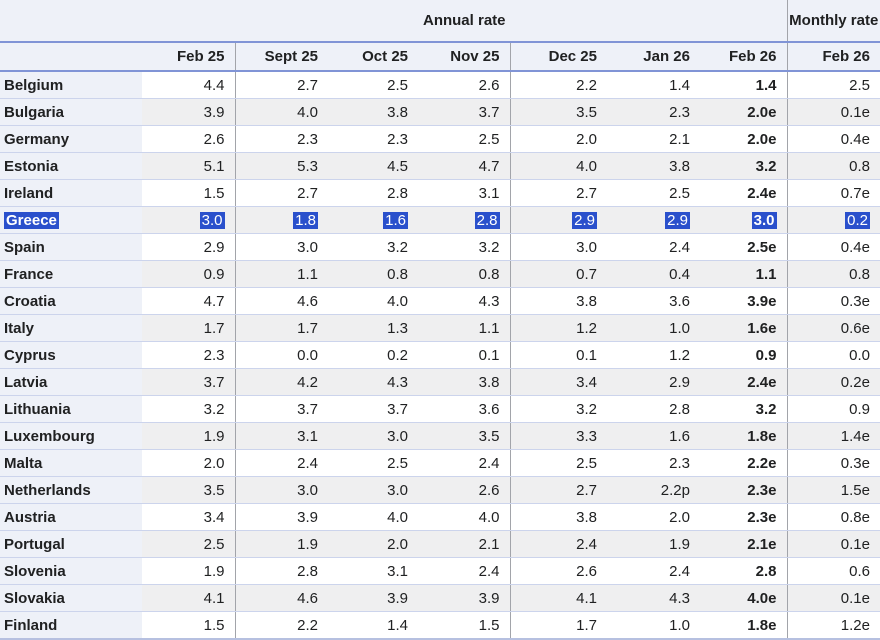 Image resolution: width=880 pixels, height=640 pixels. I want to click on monthly-rate-cell: 1.4e, so click(833, 436).